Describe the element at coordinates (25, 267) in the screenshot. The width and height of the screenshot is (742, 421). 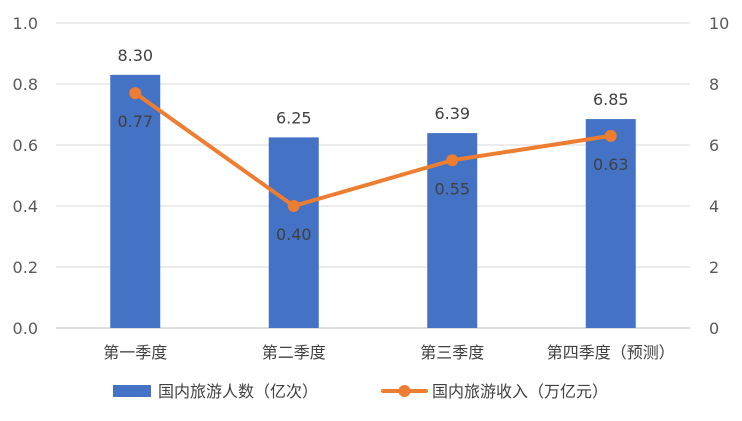
I see `left-axis-tick-label: 0.2` at that location.